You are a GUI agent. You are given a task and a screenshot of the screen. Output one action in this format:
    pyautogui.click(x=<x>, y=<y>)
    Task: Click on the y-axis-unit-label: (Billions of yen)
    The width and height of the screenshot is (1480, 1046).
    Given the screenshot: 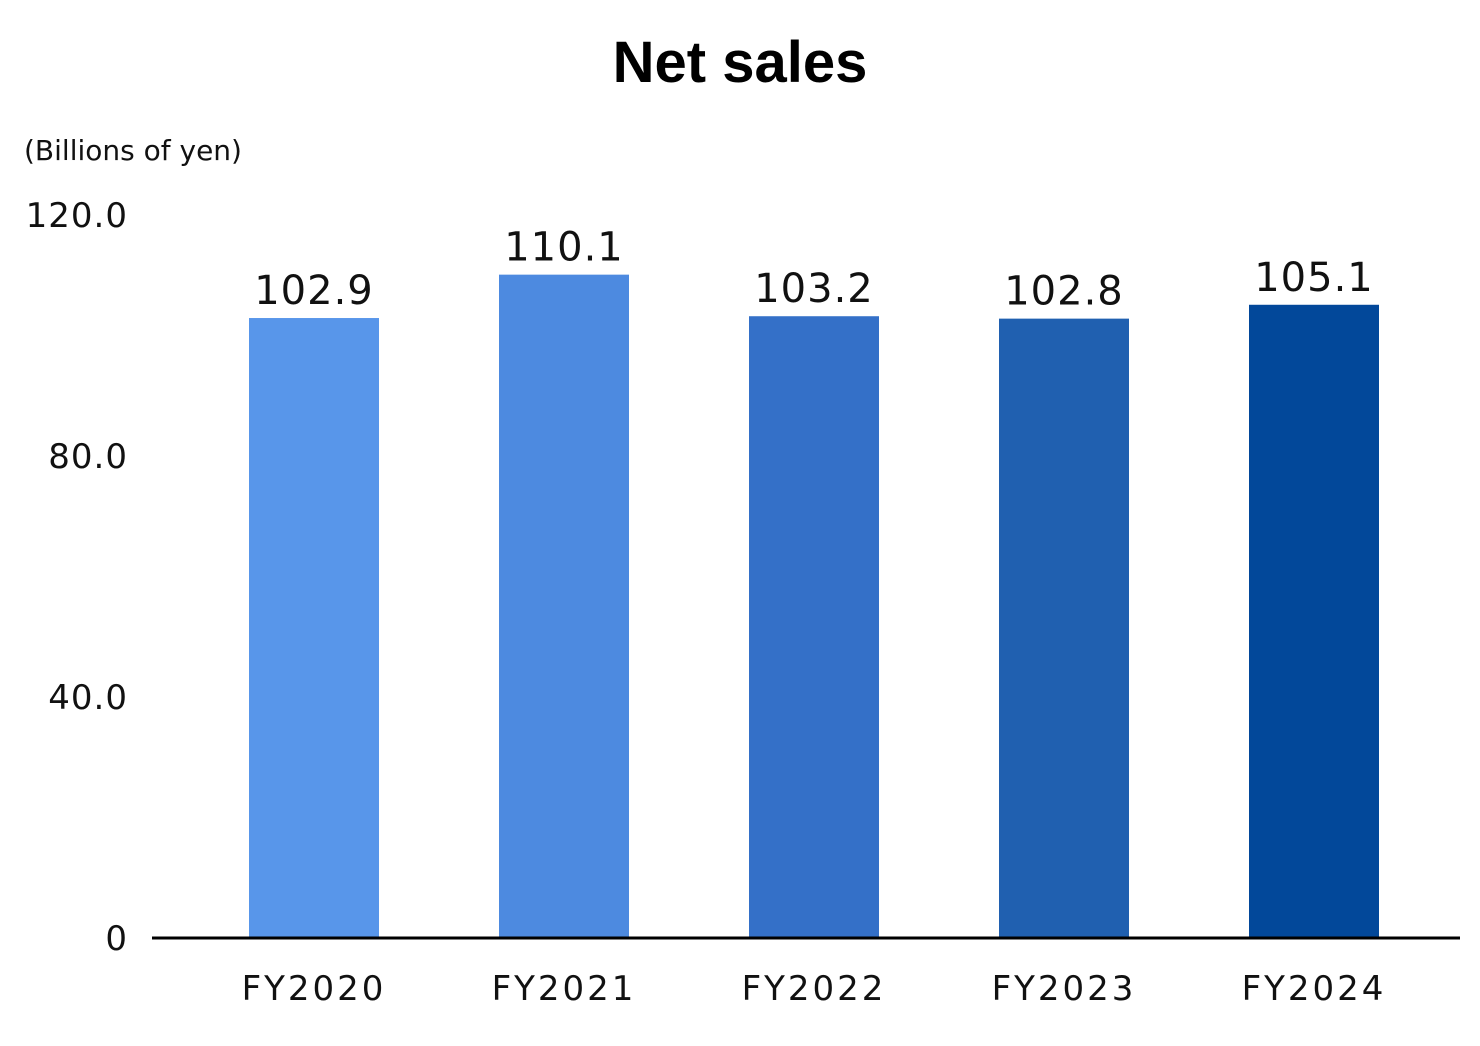 What is the action you would take?
    pyautogui.click(x=133, y=150)
    